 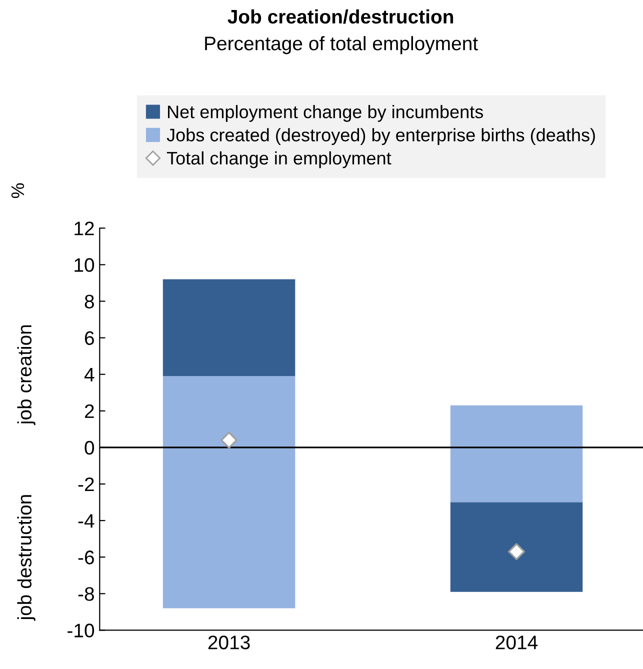 What do you see at coordinates (89, 338) in the screenshot?
I see `y-tick-label: 6` at bounding box center [89, 338].